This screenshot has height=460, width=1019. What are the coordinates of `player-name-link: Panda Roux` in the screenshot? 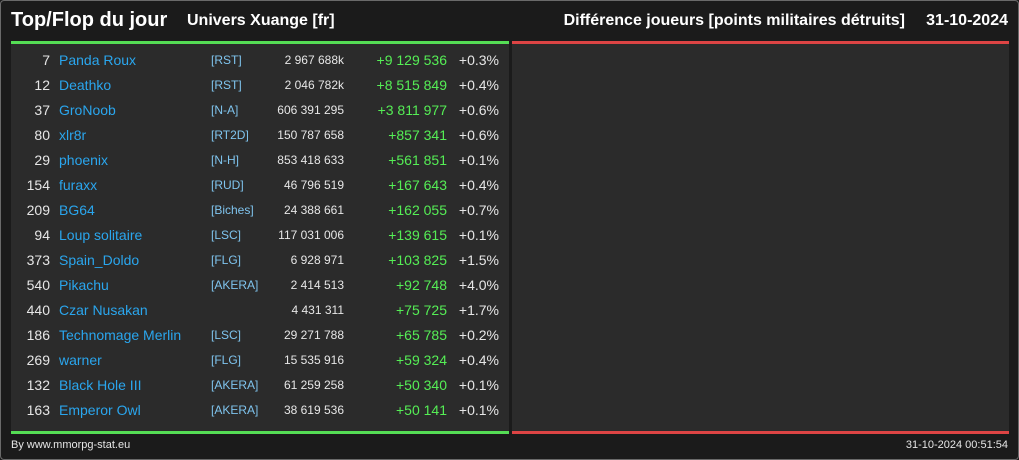 It's located at (98, 60).